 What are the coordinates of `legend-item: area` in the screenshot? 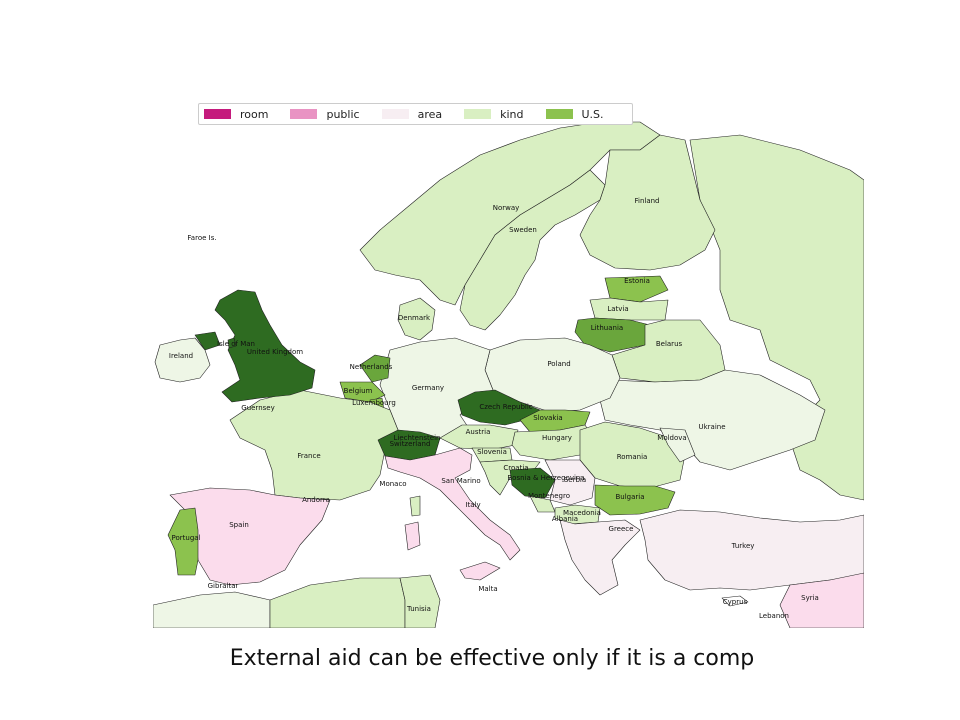 It's located at (412, 114).